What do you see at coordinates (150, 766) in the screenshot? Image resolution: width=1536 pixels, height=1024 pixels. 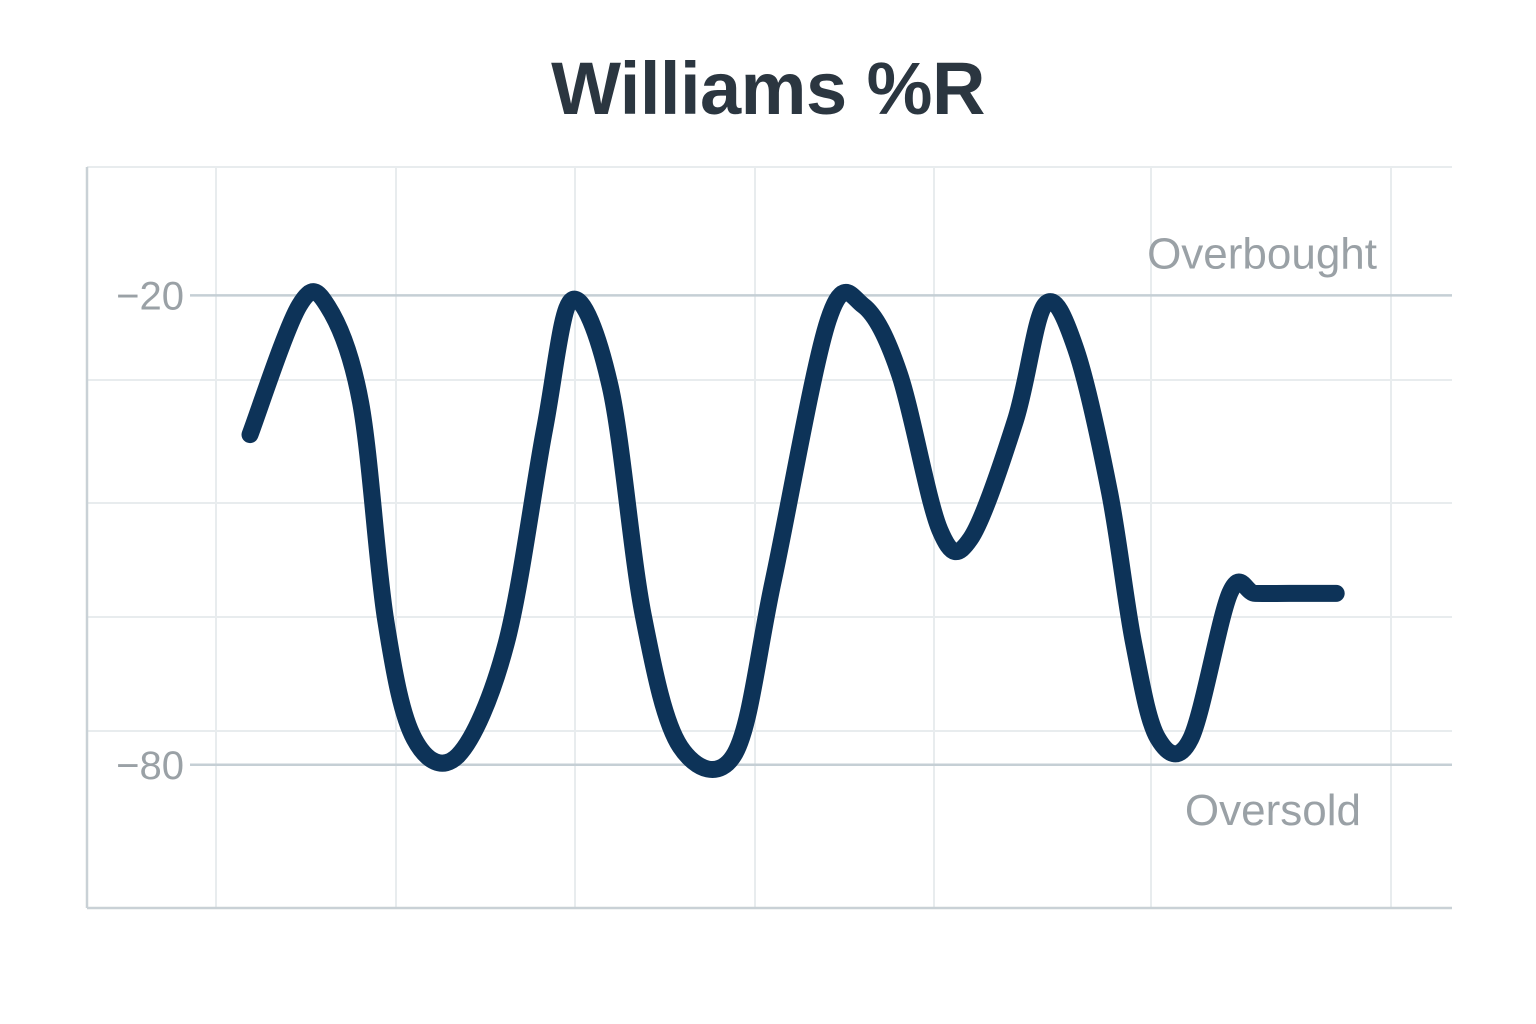 I see `y-tick-label: −80` at bounding box center [150, 766].